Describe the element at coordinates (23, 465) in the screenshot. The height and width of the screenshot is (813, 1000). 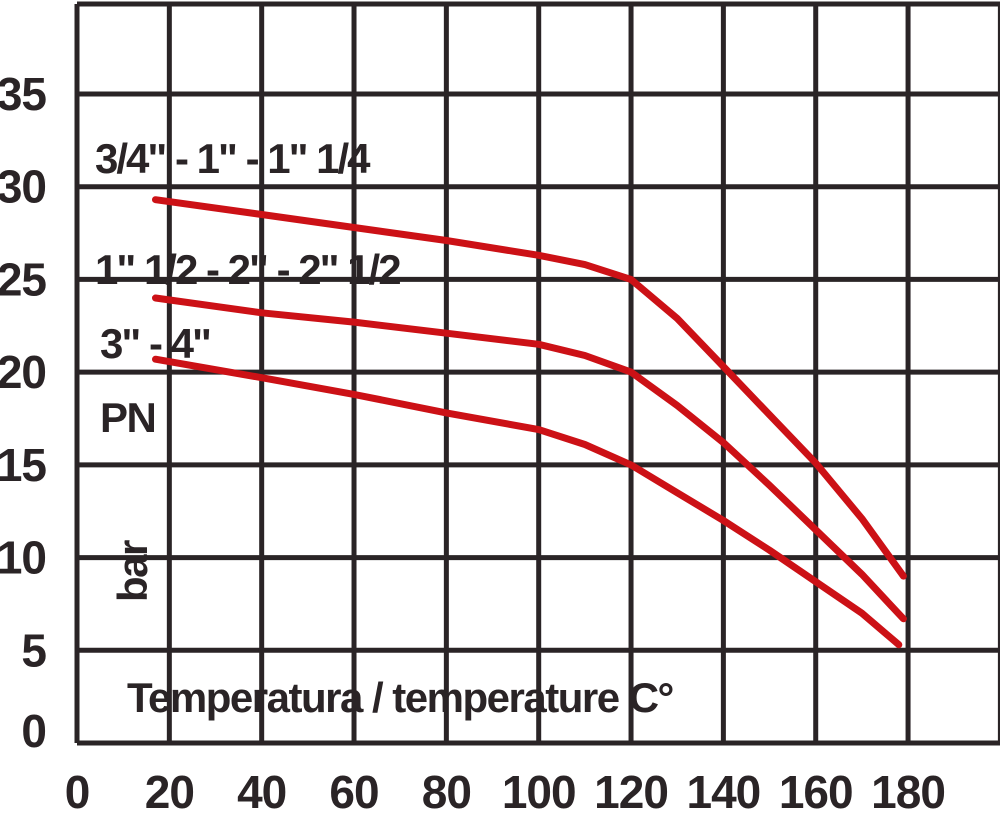
I see `y-tick-label: 15` at that location.